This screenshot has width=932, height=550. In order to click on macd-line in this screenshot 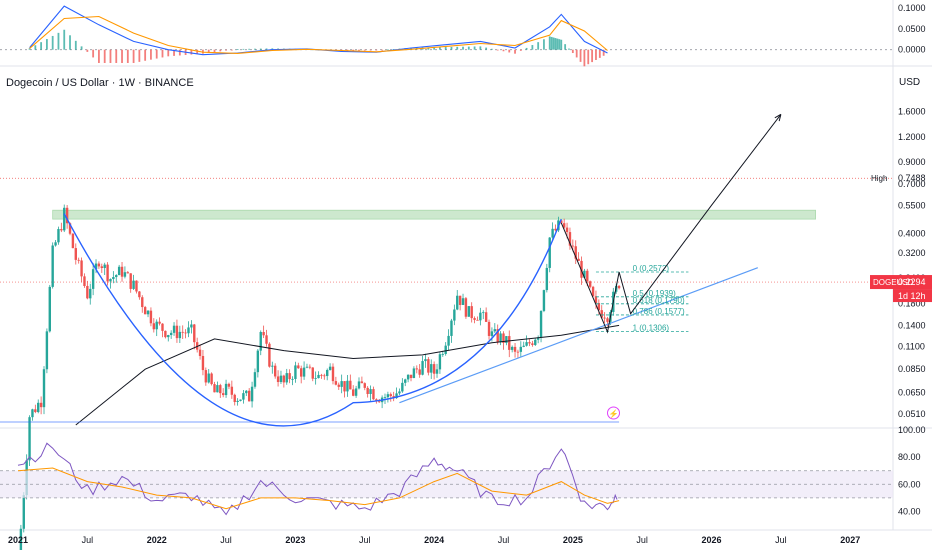, I will do `click(318, 30)`.